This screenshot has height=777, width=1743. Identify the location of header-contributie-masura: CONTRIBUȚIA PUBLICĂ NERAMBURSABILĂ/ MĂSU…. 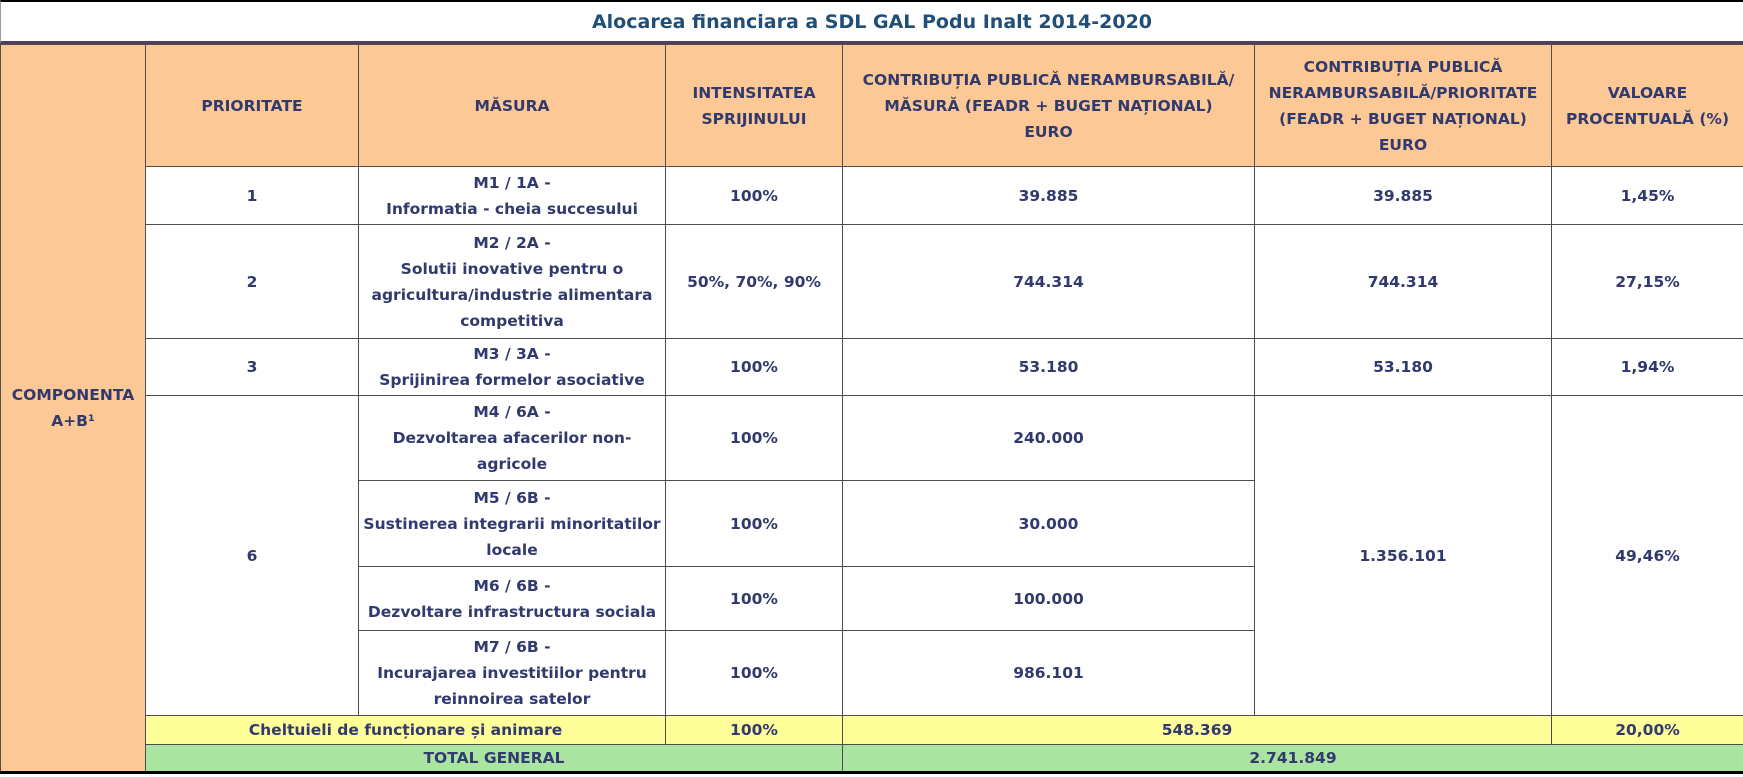
(1048, 105).